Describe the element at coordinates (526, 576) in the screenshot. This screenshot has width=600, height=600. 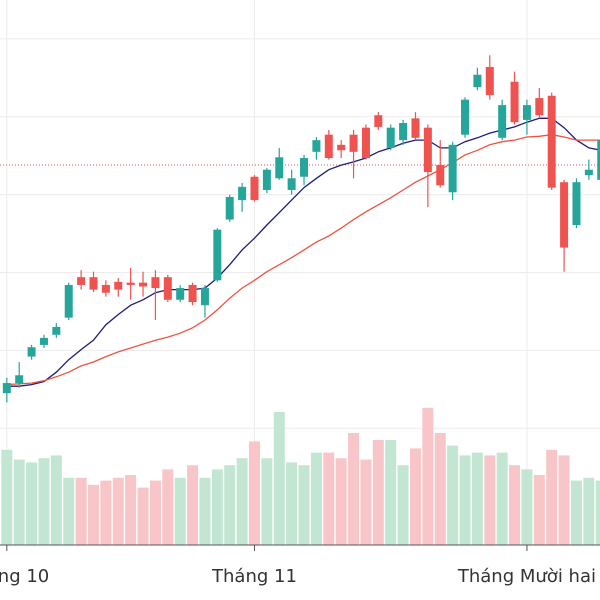
I see `x-tick-label: Tháng Mười hai` at that location.